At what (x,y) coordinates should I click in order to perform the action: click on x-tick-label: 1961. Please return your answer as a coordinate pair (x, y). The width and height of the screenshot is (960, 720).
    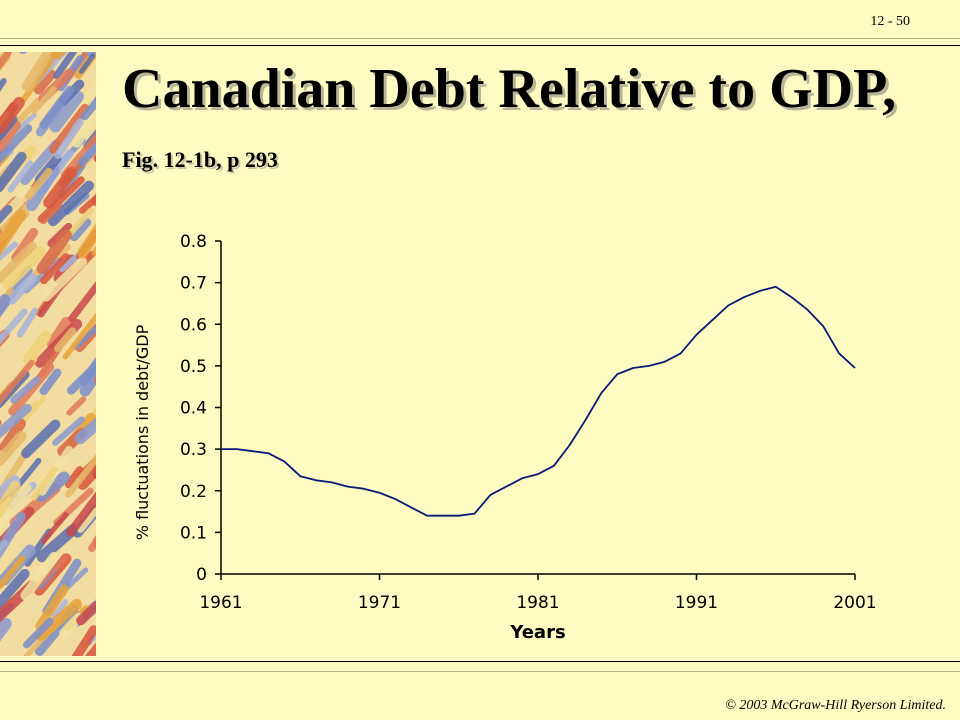
    Looking at the image, I should click on (220, 603).